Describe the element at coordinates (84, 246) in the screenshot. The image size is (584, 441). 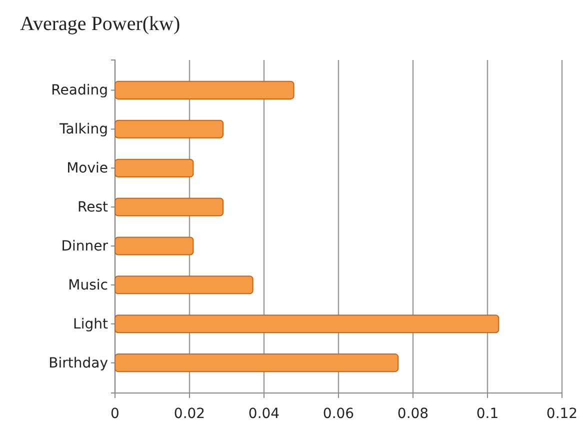
I see `y-tick-label: Dinner` at that location.